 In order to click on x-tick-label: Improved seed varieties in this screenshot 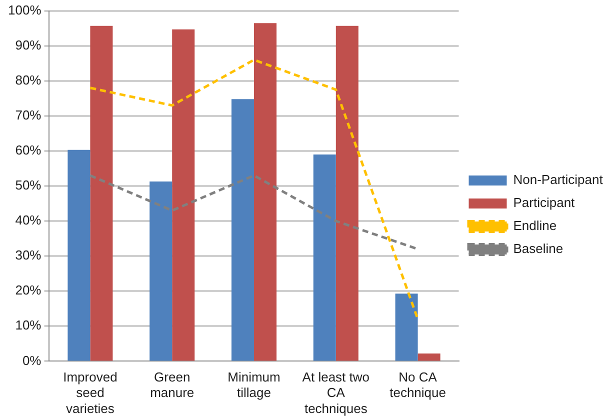, I will do `click(90, 393)`.